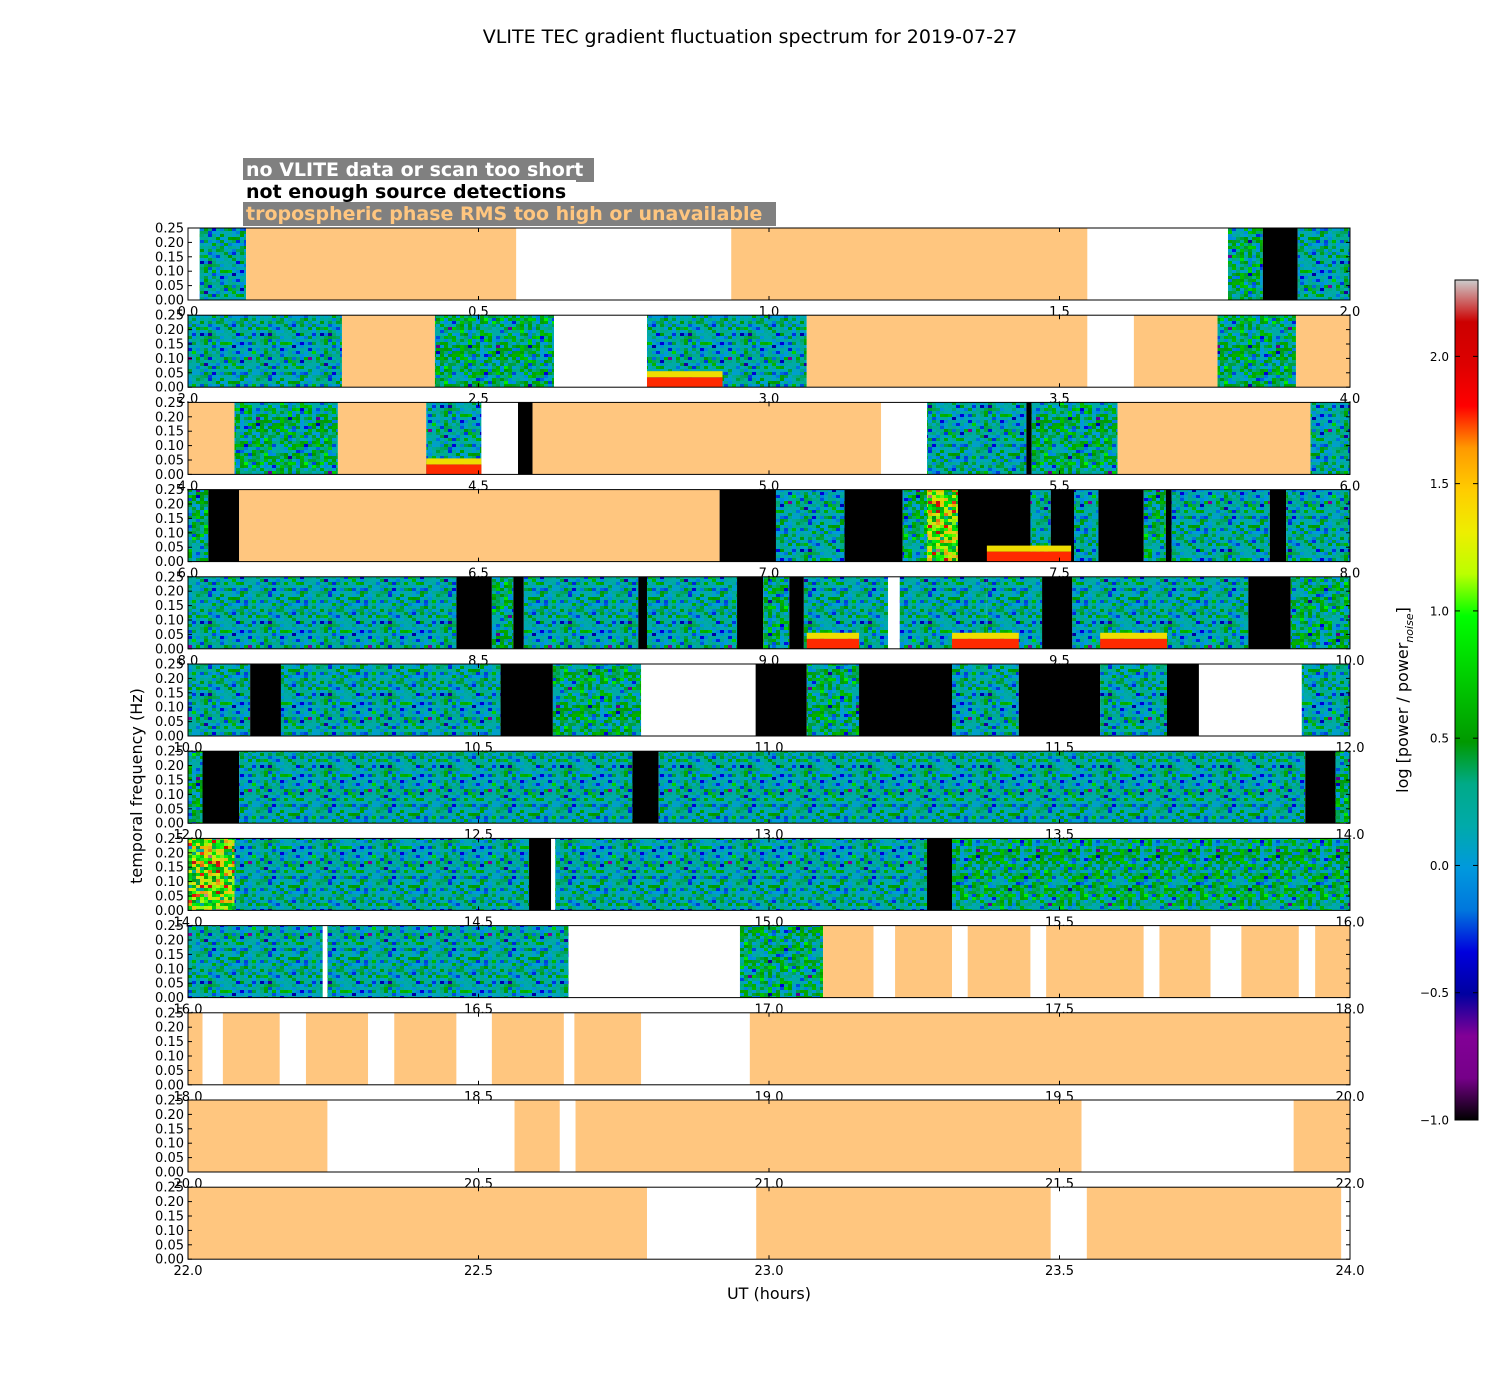  I want to click on x-tick-label: 24.0, so click(1350, 1271).